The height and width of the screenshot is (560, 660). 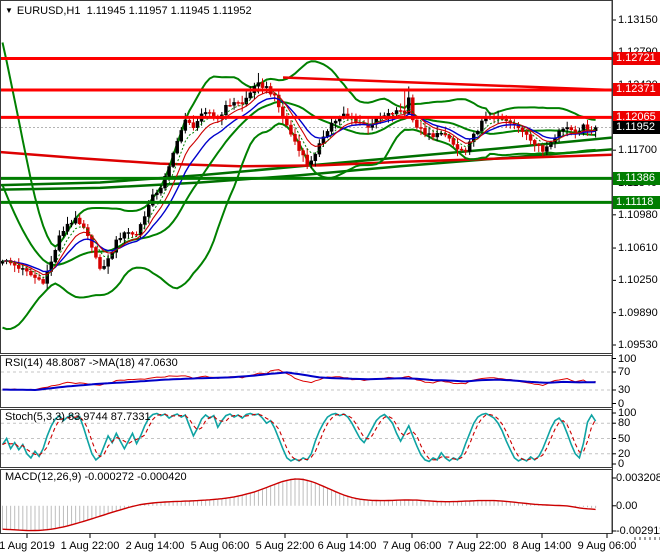 What do you see at coordinates (155, 546) in the screenshot?
I see `time-axis-label: 2 Aug 14:00` at bounding box center [155, 546].